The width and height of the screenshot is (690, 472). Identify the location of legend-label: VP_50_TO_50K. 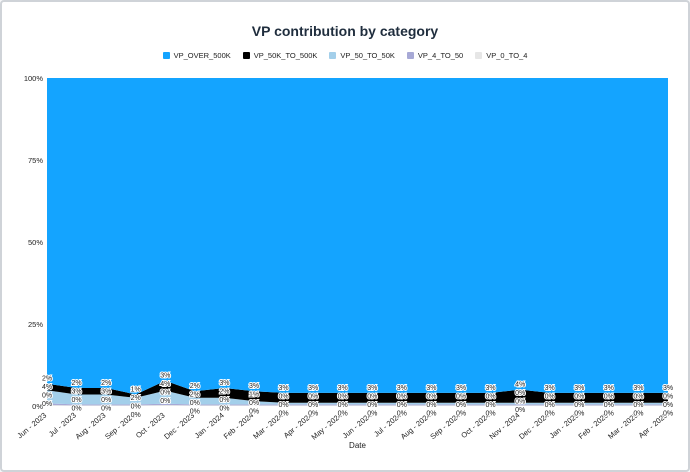
(367, 55).